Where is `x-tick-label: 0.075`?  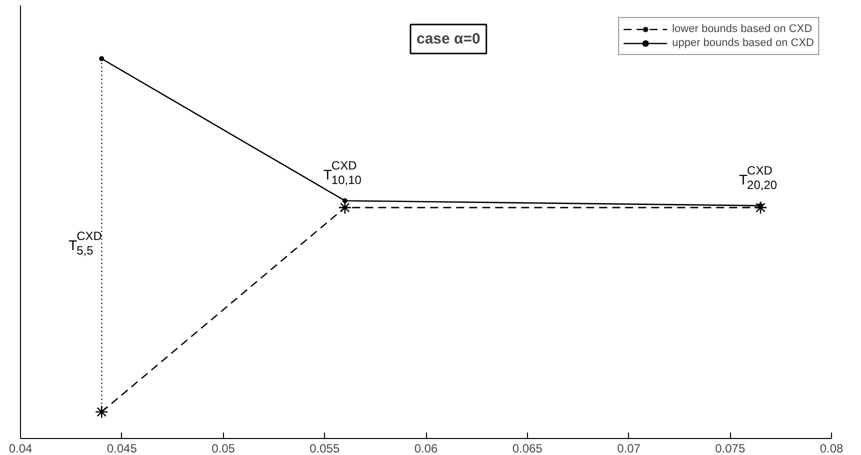 x-tick-label: 0.075 is located at coordinates (730, 448).